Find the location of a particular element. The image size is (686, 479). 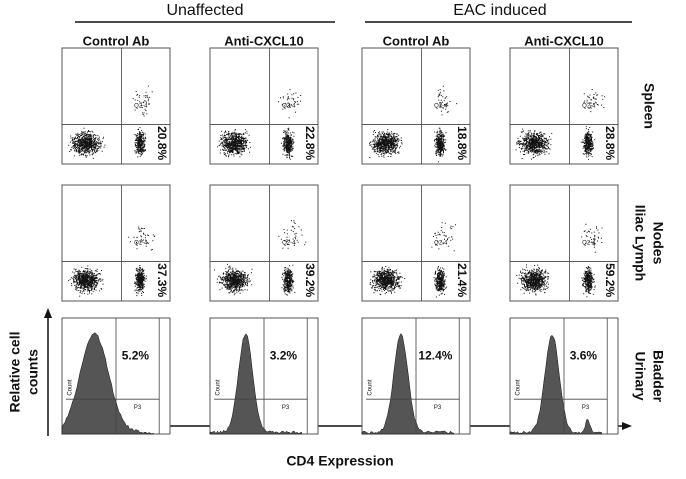

group-label: EAC induced is located at coordinates (499, 10).